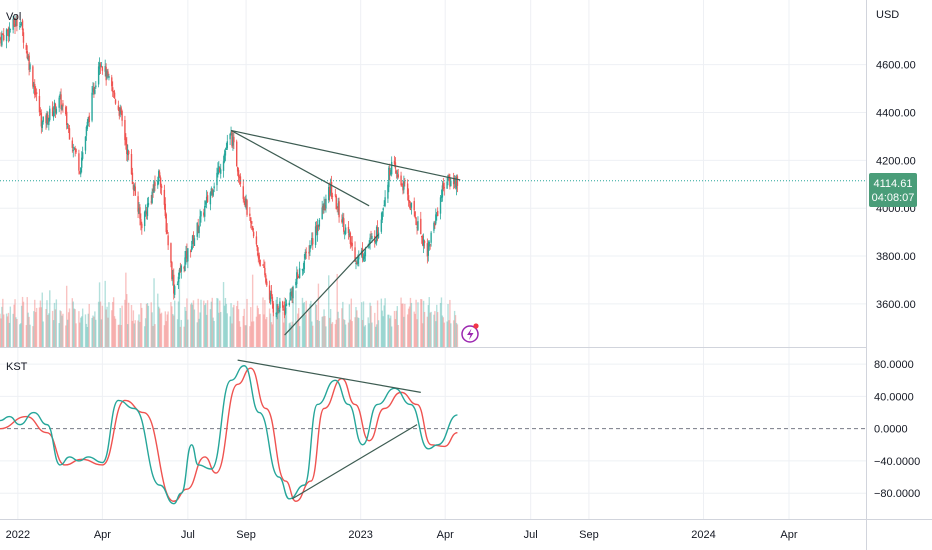 Image resolution: width=932 pixels, height=550 pixels. What do you see at coordinates (887, 15) in the screenshot?
I see `currency-label: USD` at bounding box center [887, 15].